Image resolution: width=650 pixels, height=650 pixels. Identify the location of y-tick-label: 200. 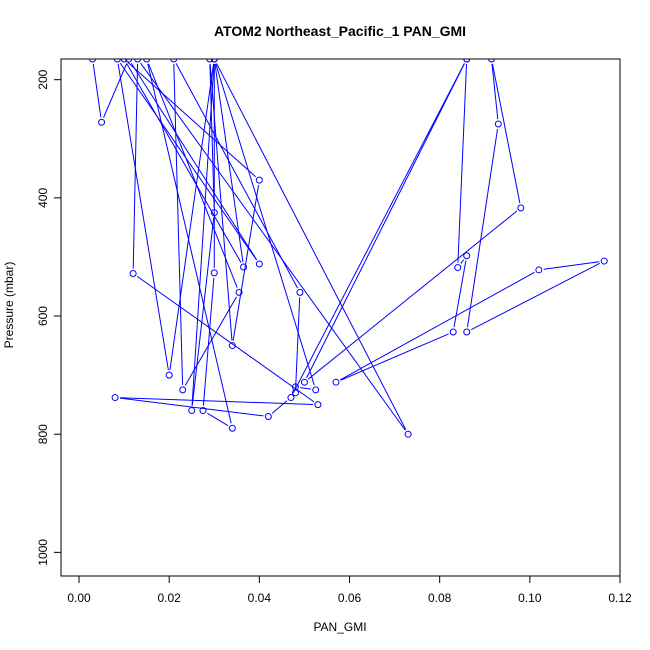
(43, 79).